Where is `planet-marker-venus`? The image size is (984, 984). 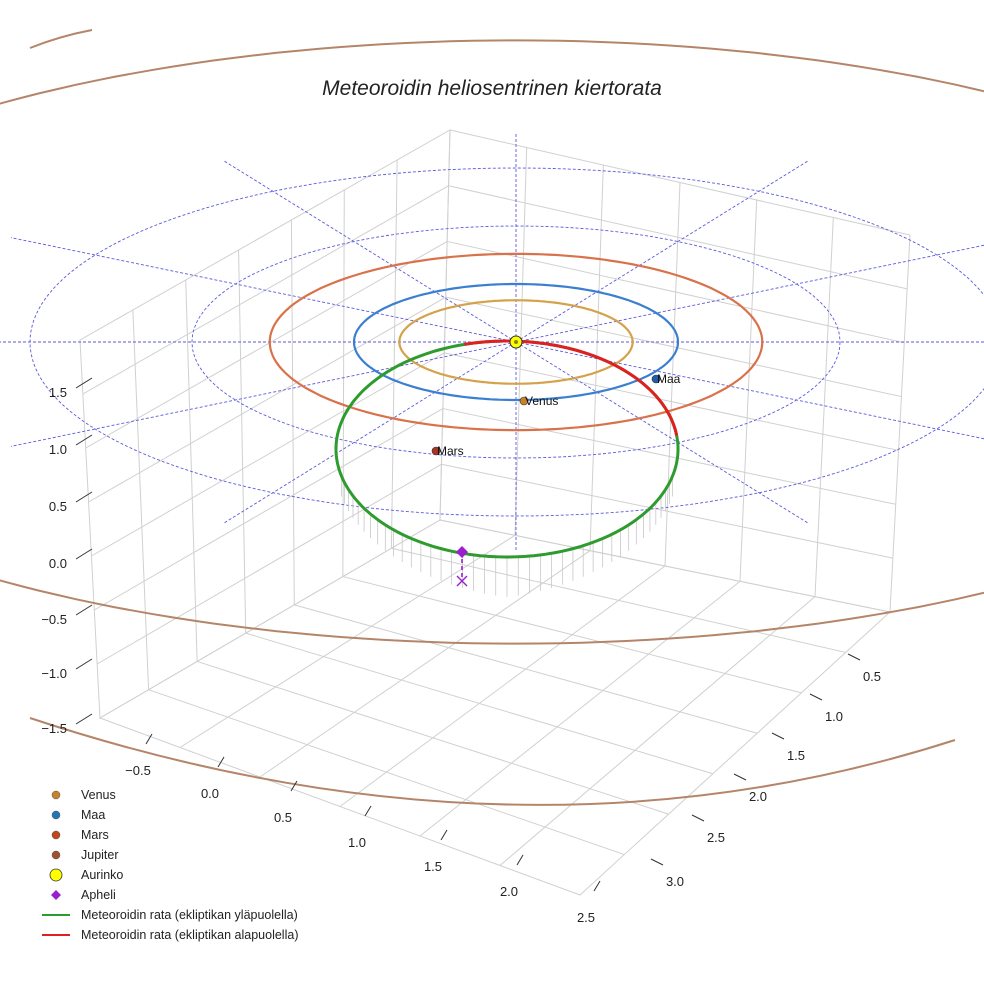
planet-marker-venus is located at coordinates (524, 401).